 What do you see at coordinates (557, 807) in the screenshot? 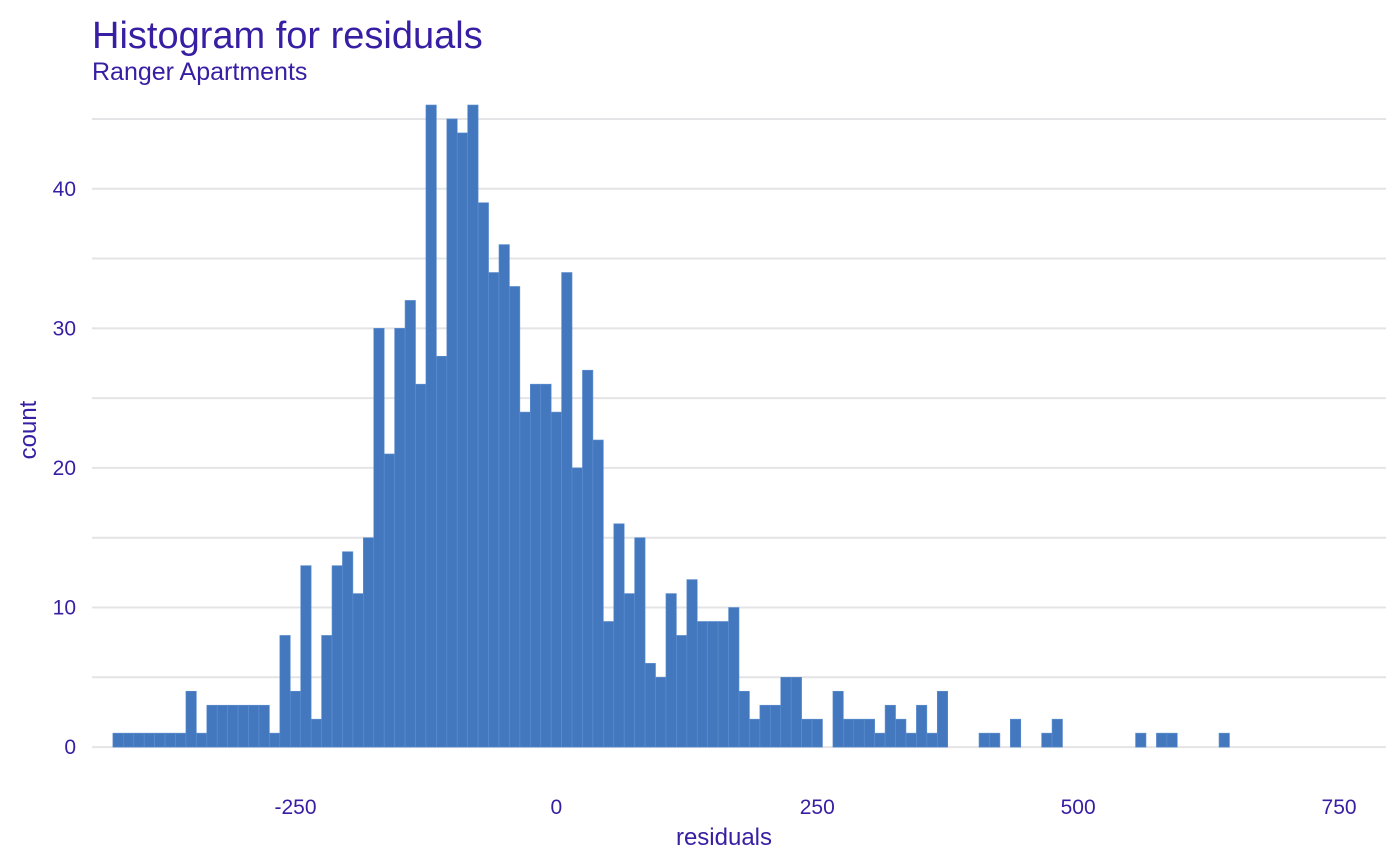
I see `x-tick-label: 0` at bounding box center [557, 807].